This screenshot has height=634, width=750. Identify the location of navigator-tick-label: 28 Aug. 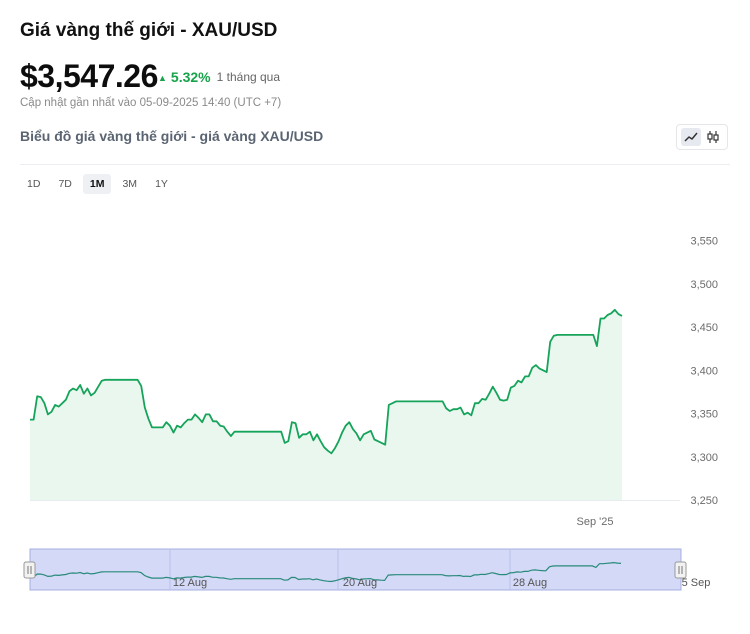
(530, 583).